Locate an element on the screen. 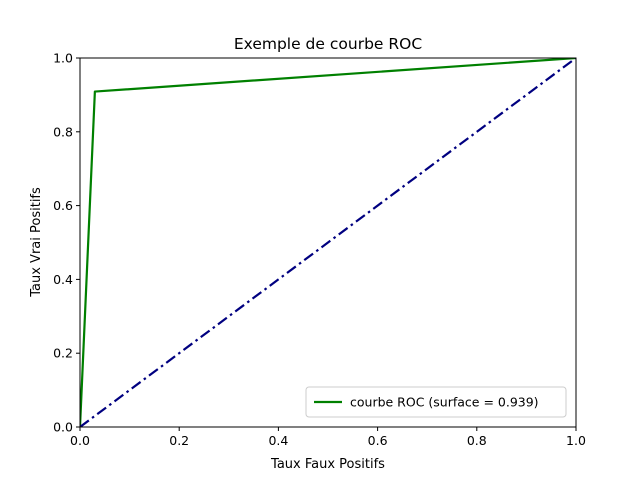 The width and height of the screenshot is (640, 480). legend: courbe ROC (surface = 0.939) is located at coordinates (436, 402).